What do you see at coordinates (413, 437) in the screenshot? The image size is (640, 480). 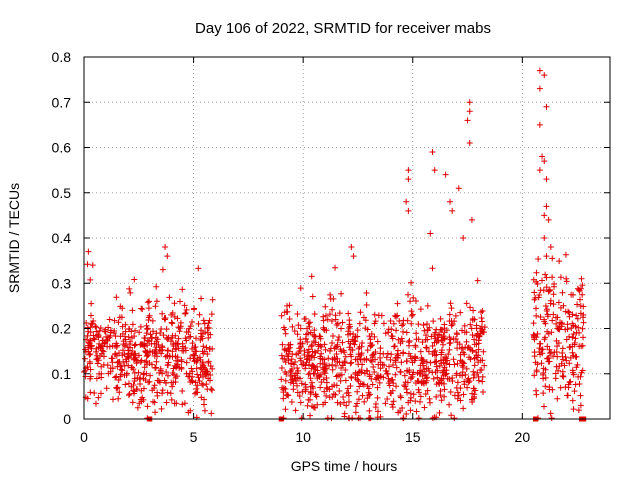 I see `x-tick-label: 15` at bounding box center [413, 437].